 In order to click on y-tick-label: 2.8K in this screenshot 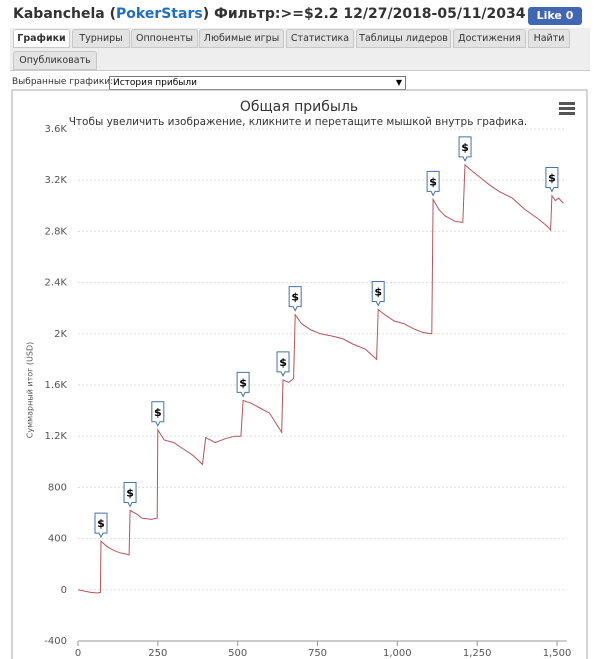, I will do `click(56, 231)`.